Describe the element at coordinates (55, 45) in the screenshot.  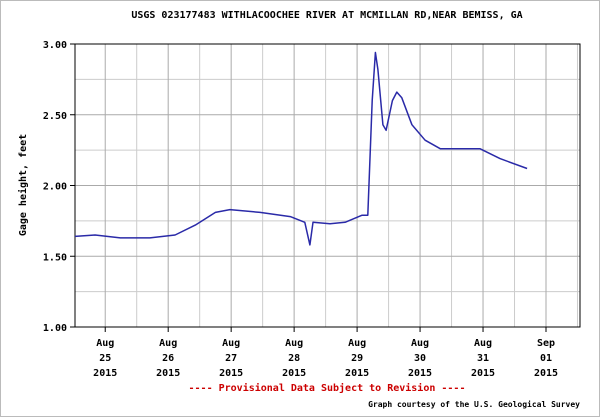
I see `y-tick-label: 3.00` at that location.